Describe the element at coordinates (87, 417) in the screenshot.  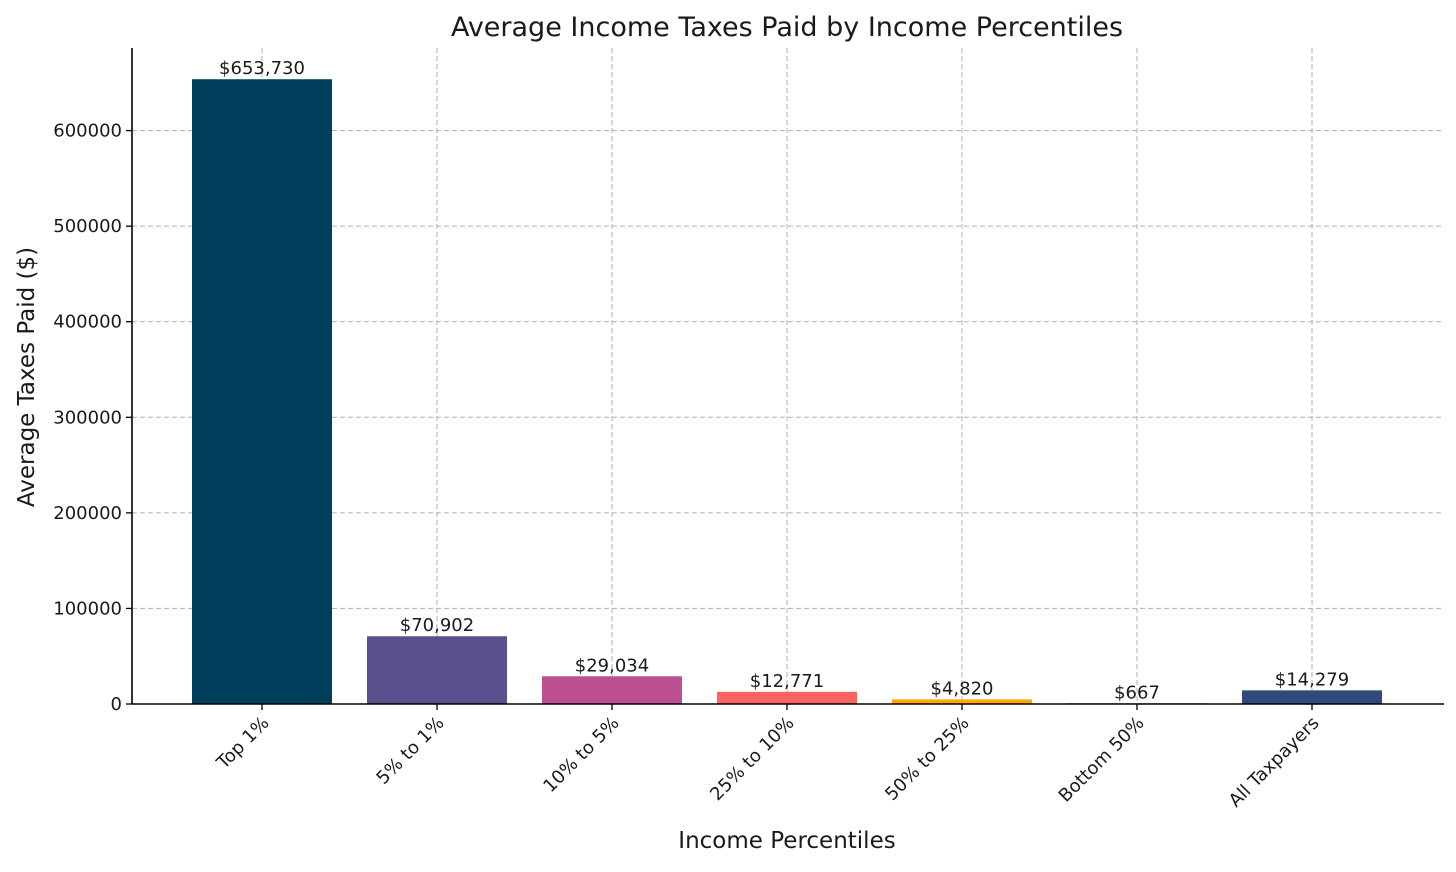
I see `y-tick-label: 300000` at that location.